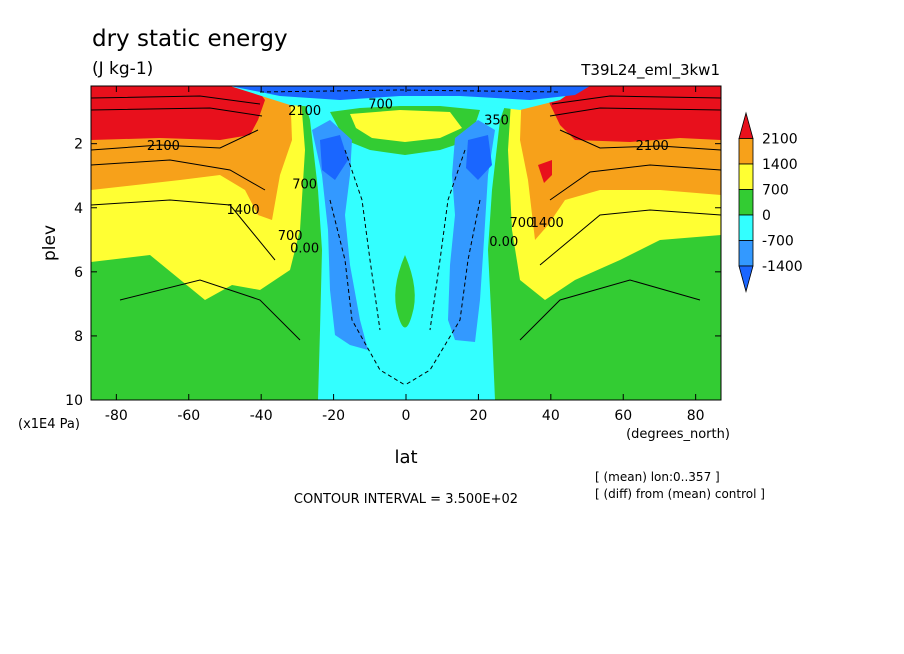 The image size is (904, 654). I want to click on colorbar-label: -700, so click(778, 242).